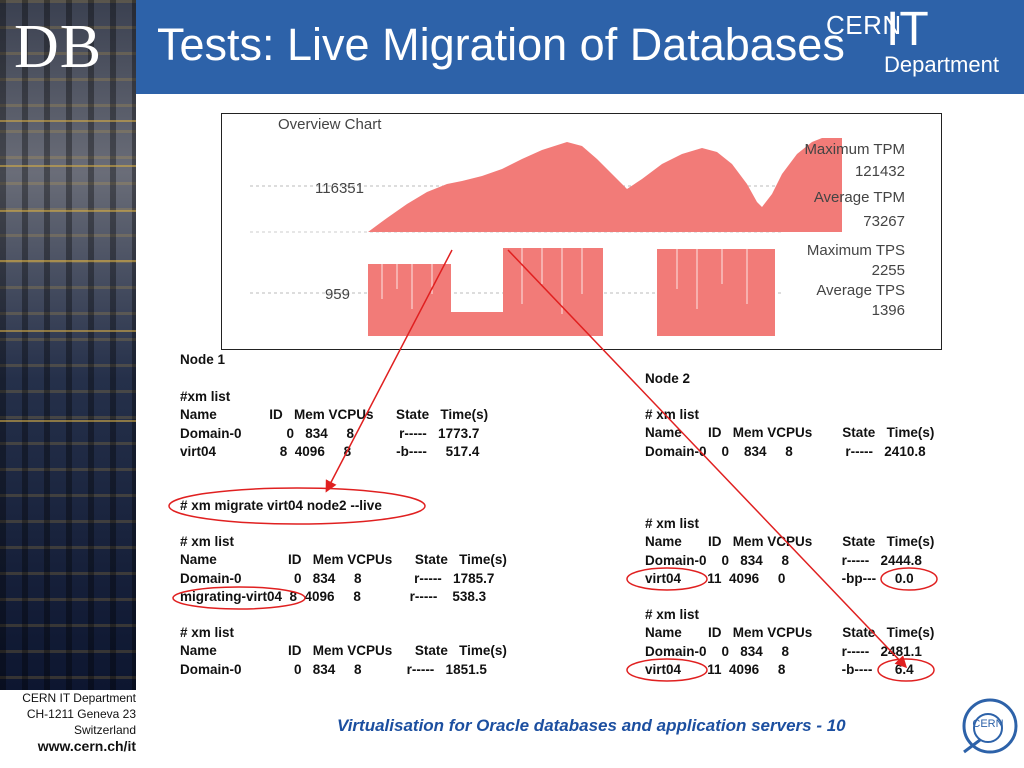  What do you see at coordinates (203, 359) in the screenshot?
I see `node1-heading: Node 1` at bounding box center [203, 359].